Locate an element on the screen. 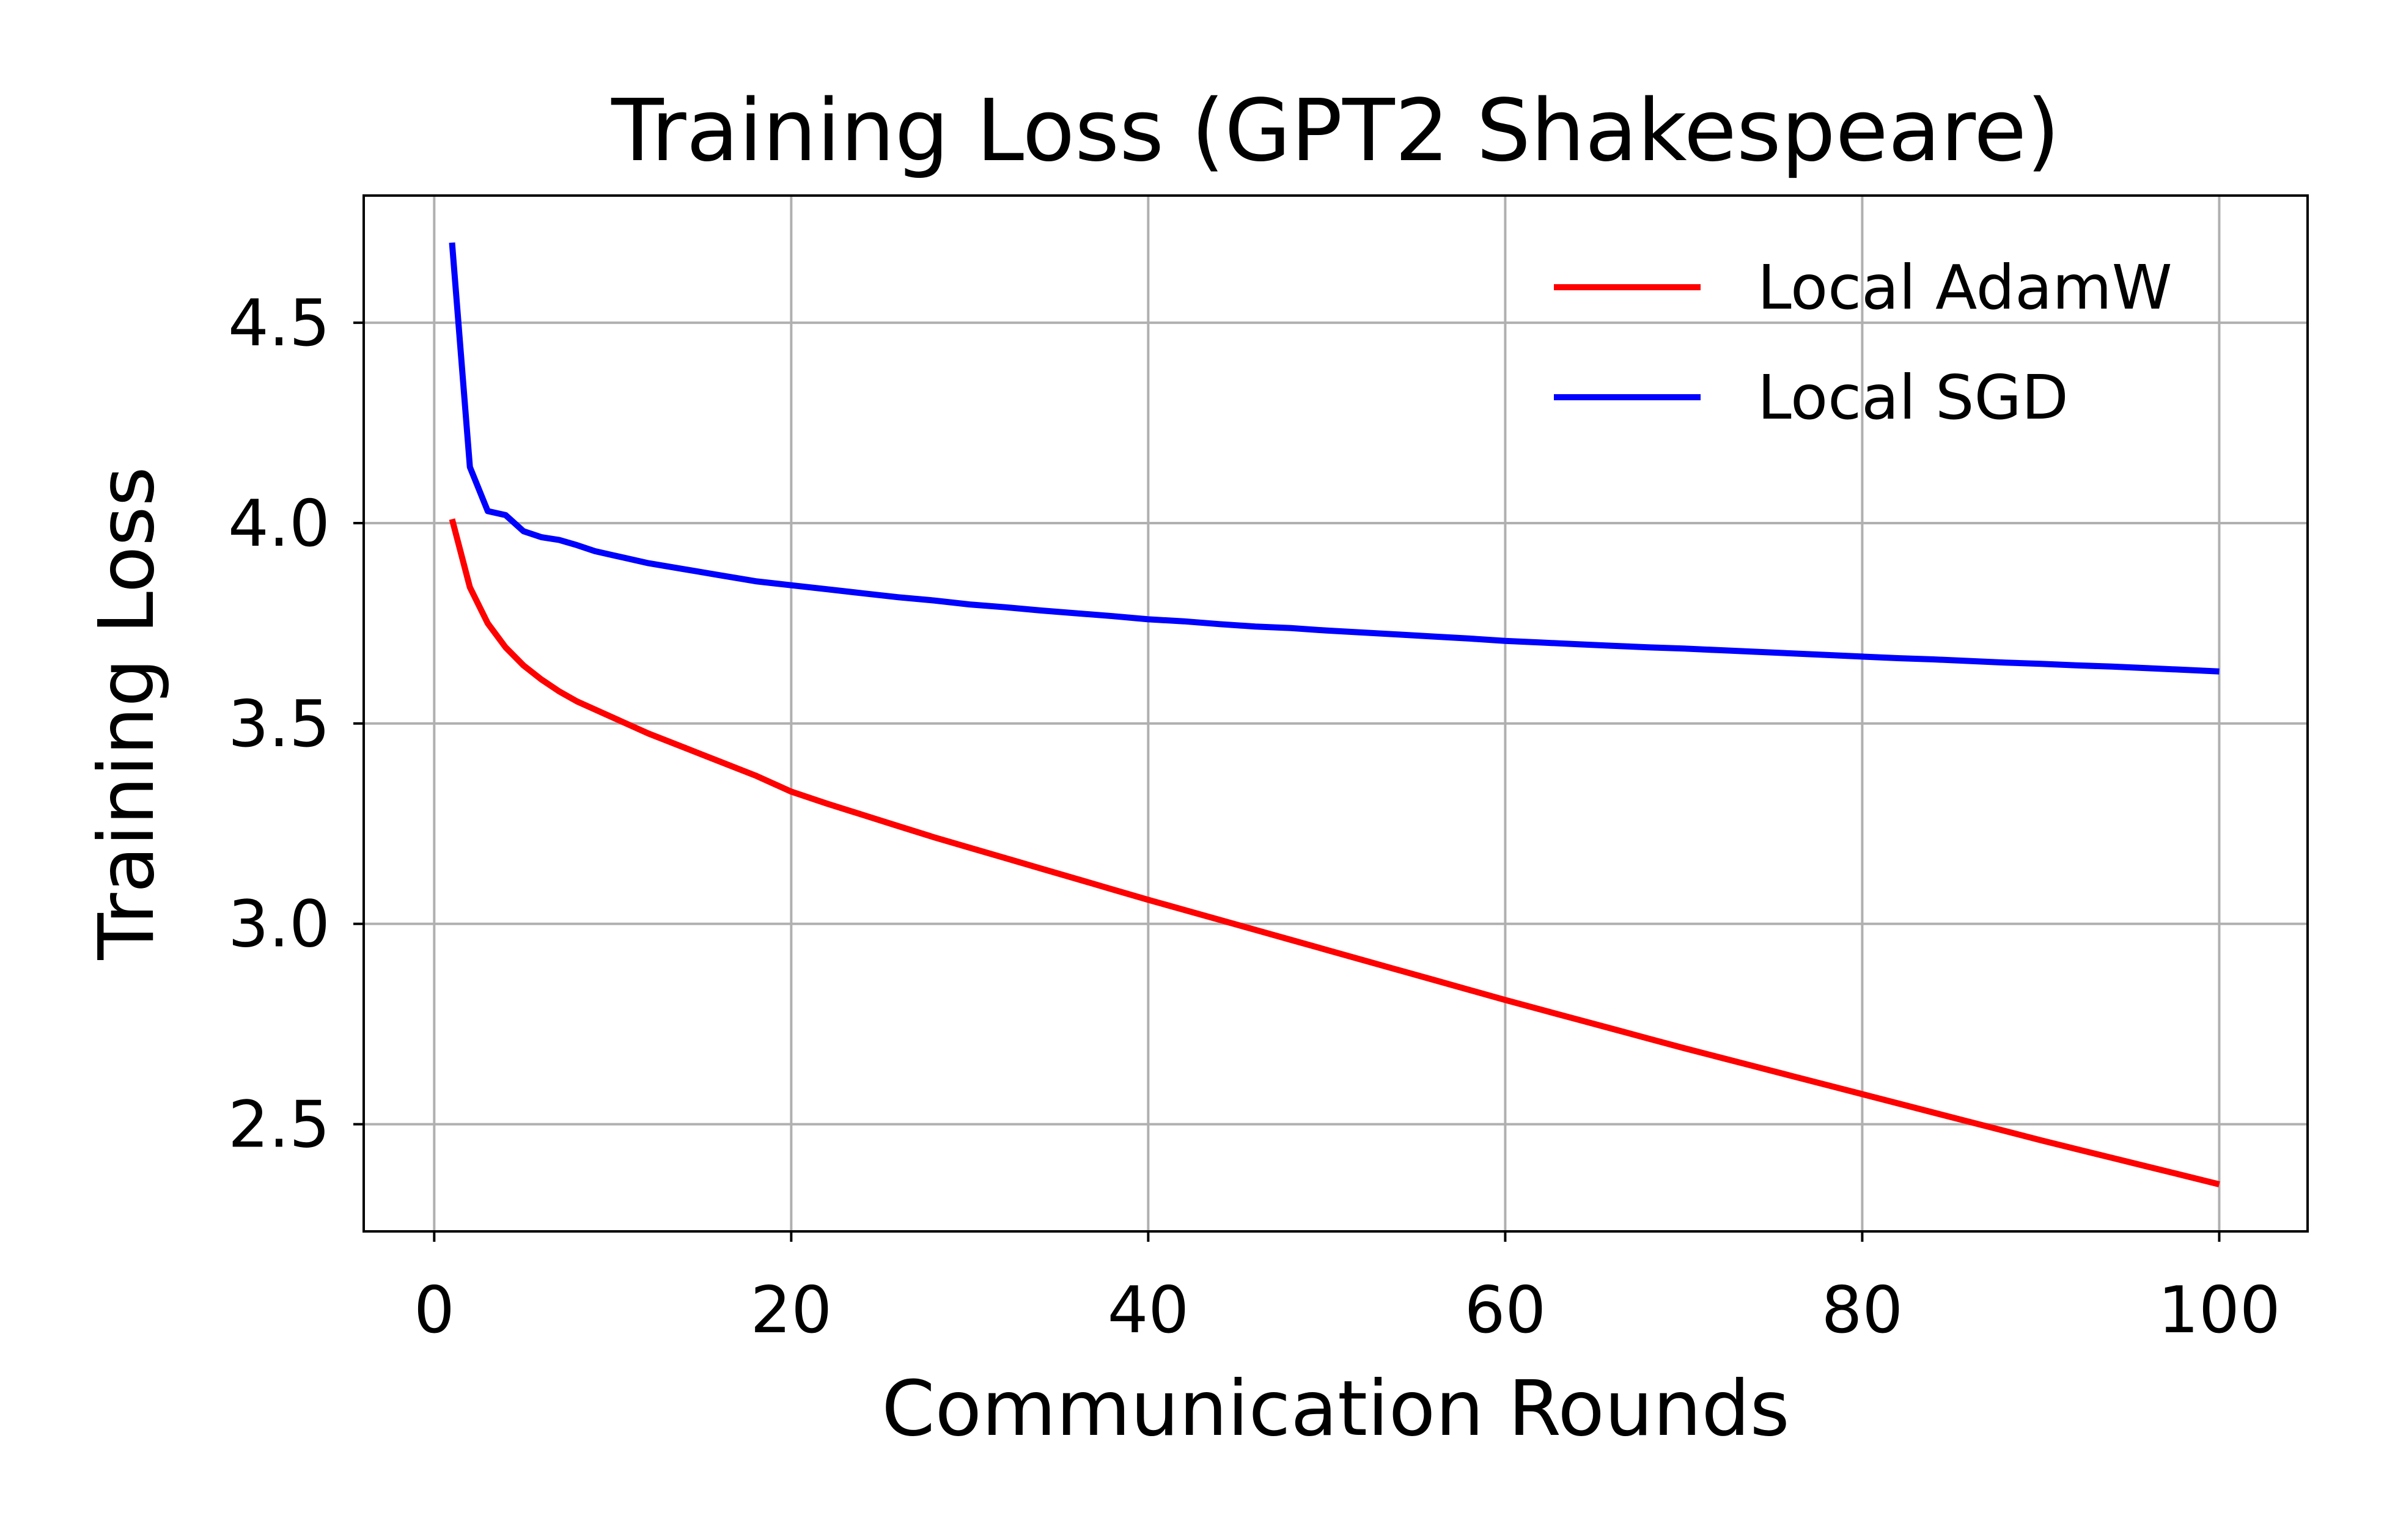 The height and width of the screenshot is (1540, 2384). x-tick-label: 60 is located at coordinates (1506, 1311).